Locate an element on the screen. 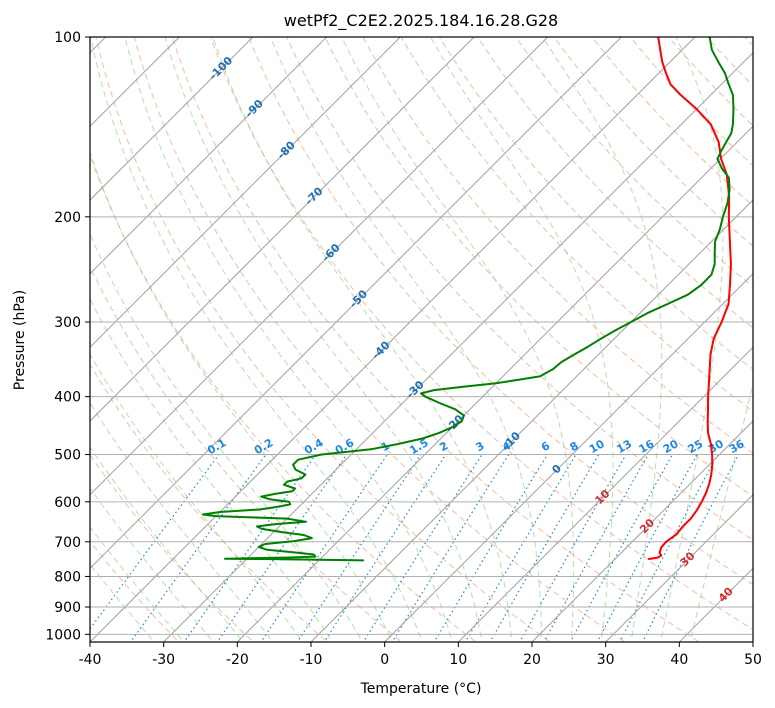 This screenshot has width=775, height=708. x-tick-label: -10 is located at coordinates (311, 660).